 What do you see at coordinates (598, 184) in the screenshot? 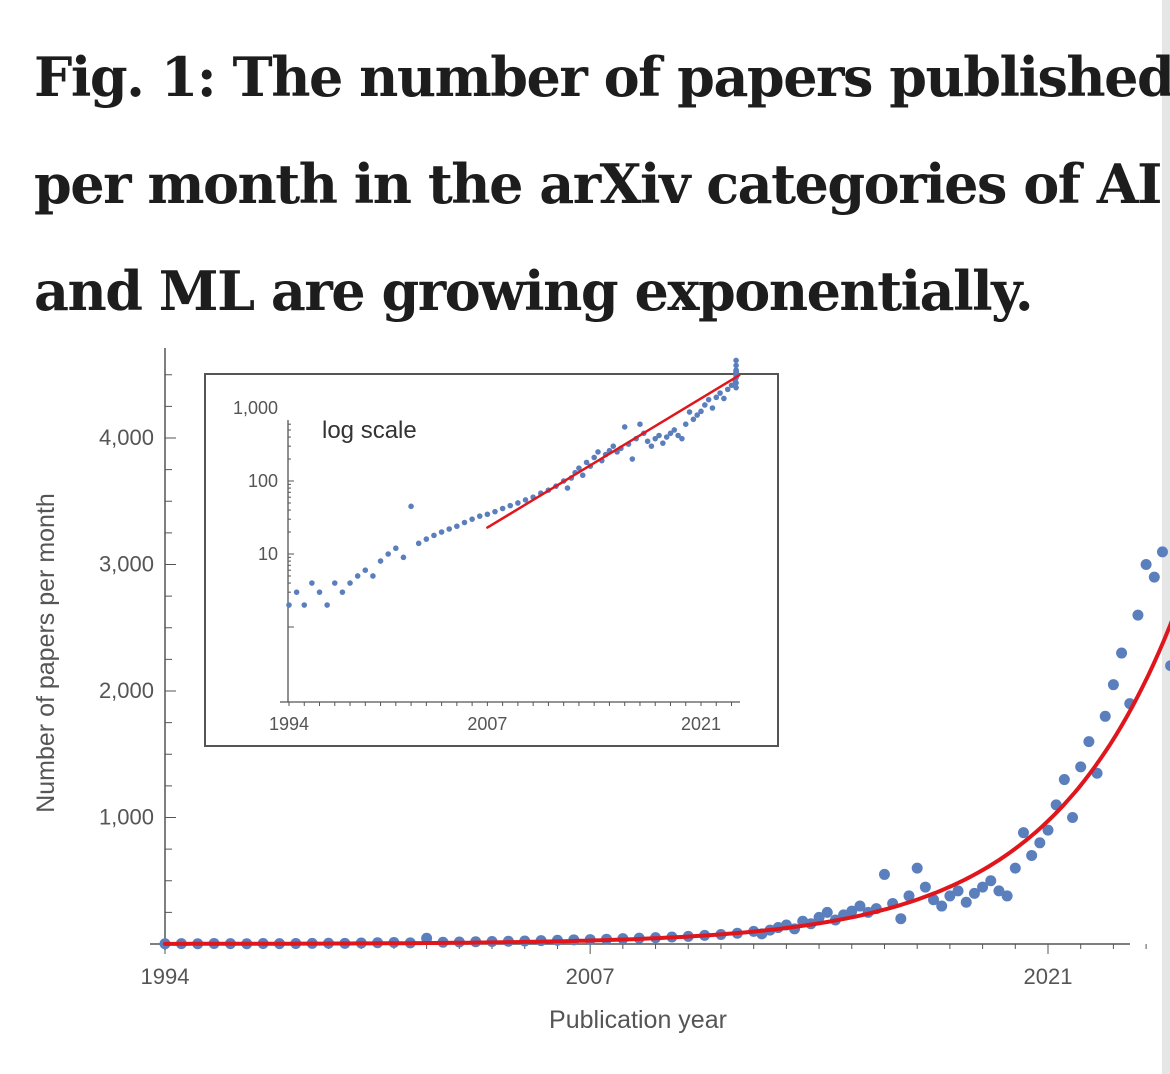
I see `figure-title-line: per month in the arXiv categories of AI` at bounding box center [598, 184].